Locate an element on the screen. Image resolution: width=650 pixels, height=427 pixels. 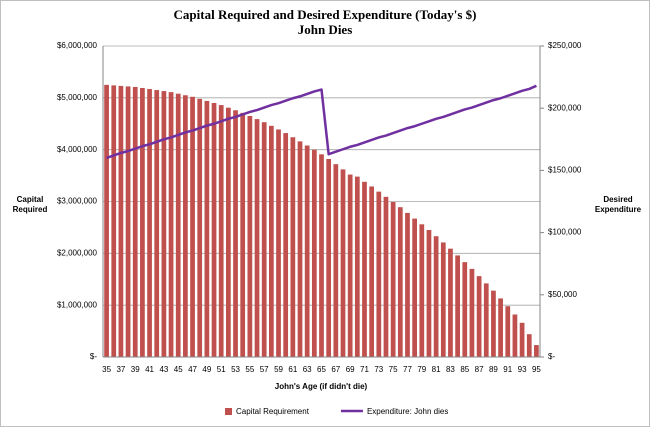
x-tick-label: 89 is located at coordinates (493, 369).